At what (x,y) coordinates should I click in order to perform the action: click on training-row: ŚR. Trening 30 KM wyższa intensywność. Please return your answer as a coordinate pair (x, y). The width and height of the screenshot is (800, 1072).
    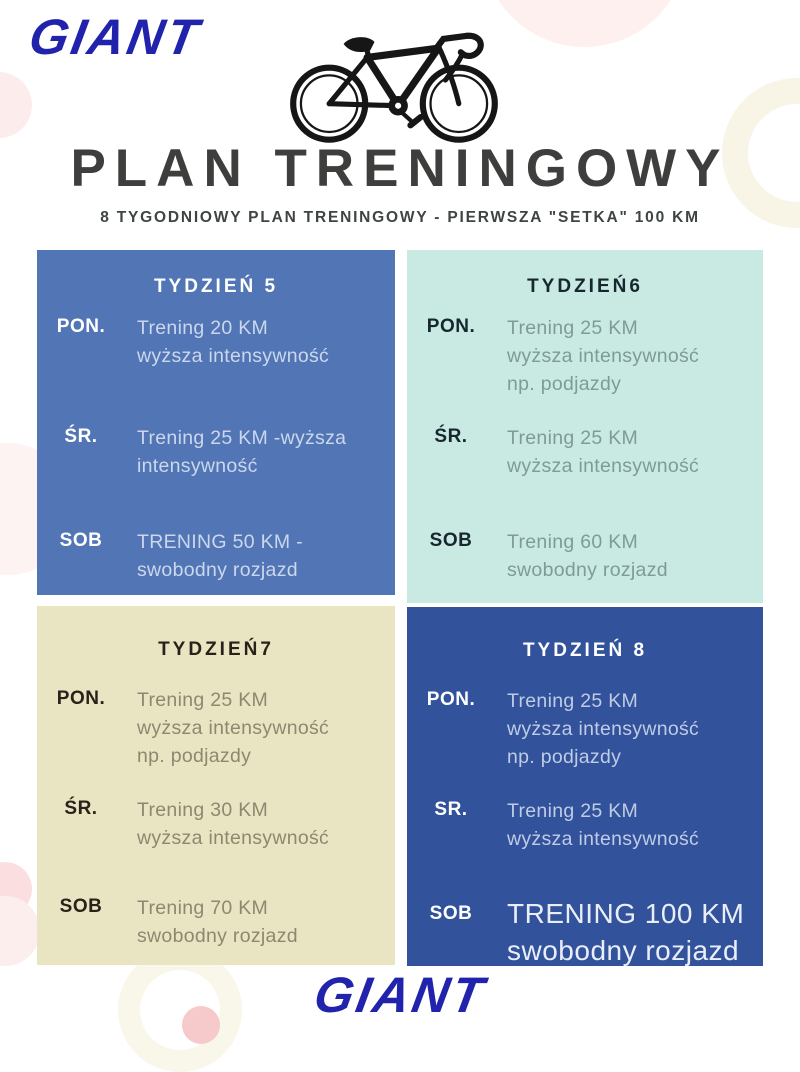
    Looking at the image, I should click on (213, 824).